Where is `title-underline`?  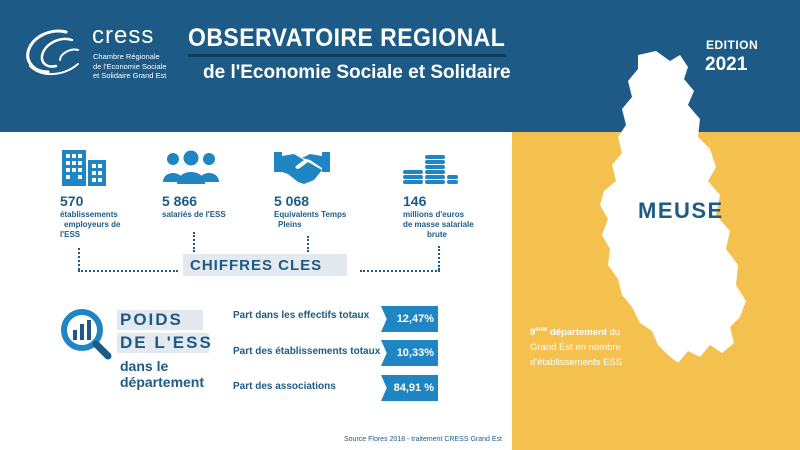
title-underline is located at coordinates (347, 55).